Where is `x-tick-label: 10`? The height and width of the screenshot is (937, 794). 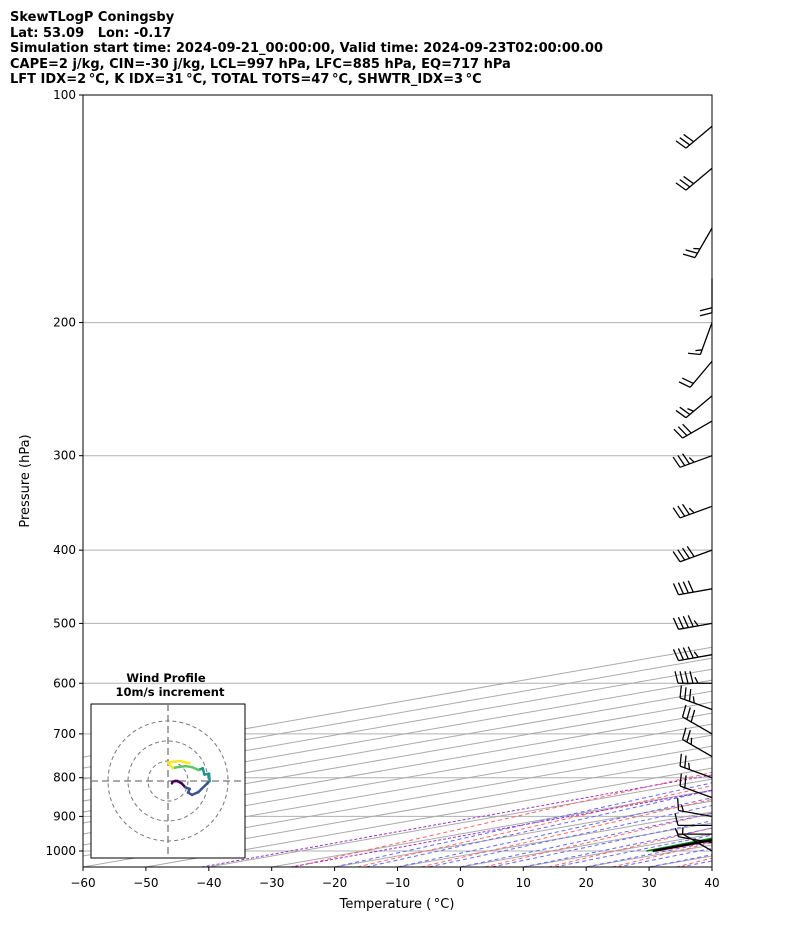
x-tick-label: 10 is located at coordinates (523, 883).